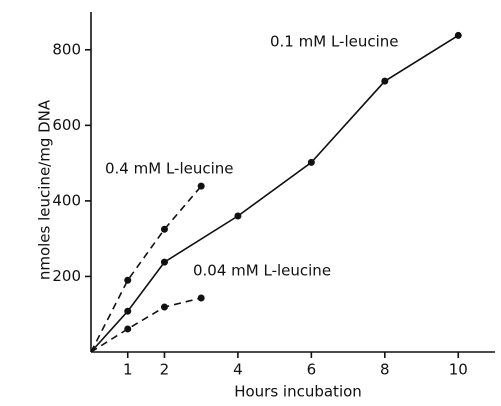 The width and height of the screenshot is (501, 406). Describe the element at coordinates (169, 169) in the screenshot. I see `series-label: 0.4 mM L-leucine` at that location.